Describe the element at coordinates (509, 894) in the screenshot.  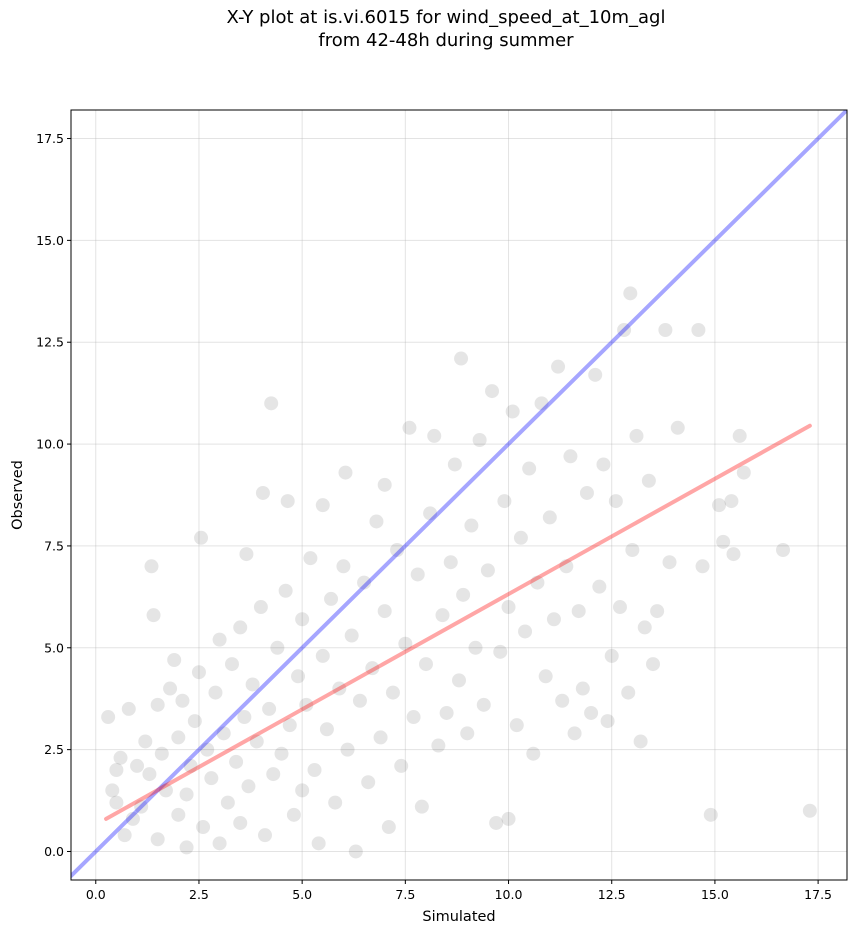
I see `x-tick-label: 10.0` at that location.